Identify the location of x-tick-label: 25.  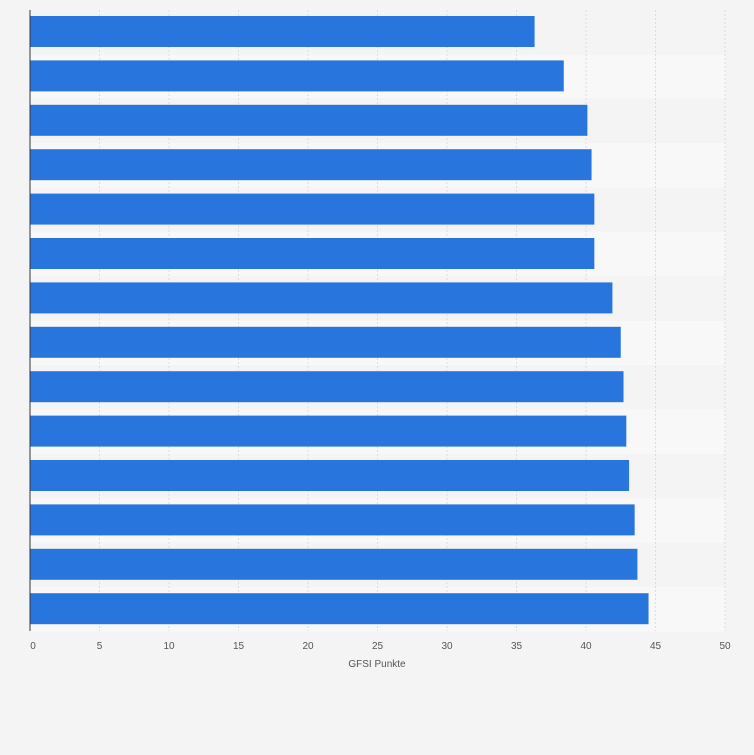
(378, 646).